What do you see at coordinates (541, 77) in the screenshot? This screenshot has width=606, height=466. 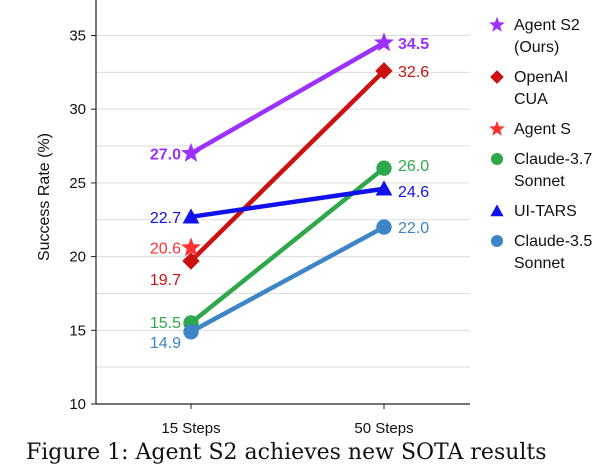 I see `legend-label: OpenAI` at bounding box center [541, 77].